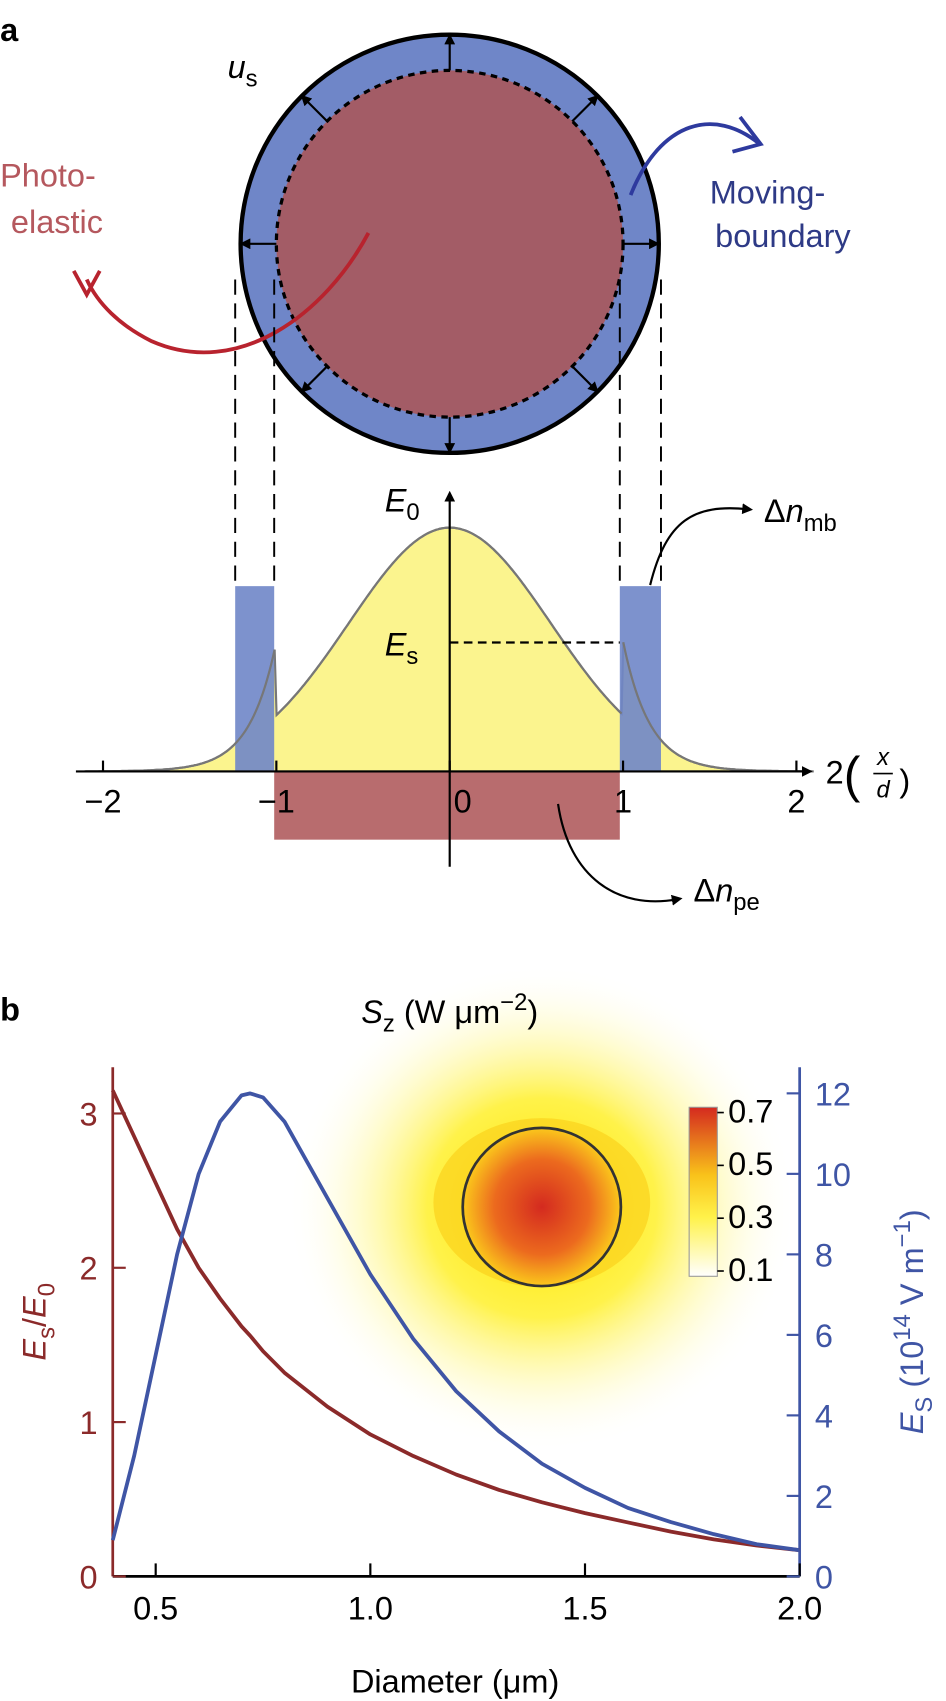 This screenshot has width=946, height=1701. Describe the element at coordinates (750, 1111) in the screenshot. I see `colorbar-tick-label: 0.7` at that location.